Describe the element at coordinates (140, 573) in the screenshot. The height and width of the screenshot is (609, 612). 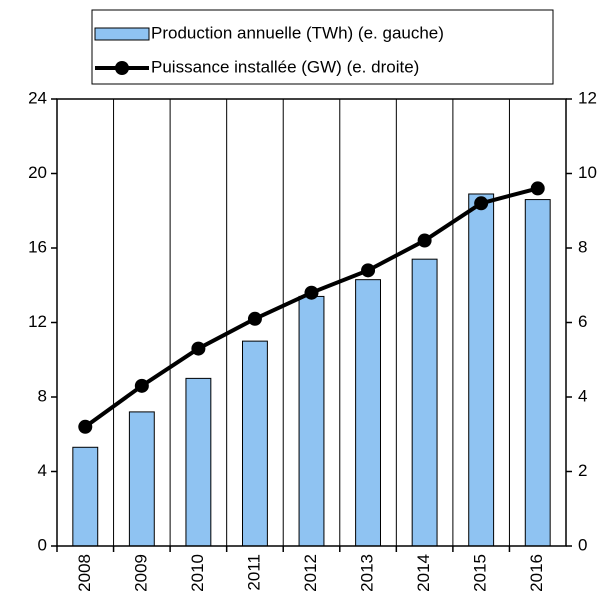
I see `x-tick-label: 2009` at that location.